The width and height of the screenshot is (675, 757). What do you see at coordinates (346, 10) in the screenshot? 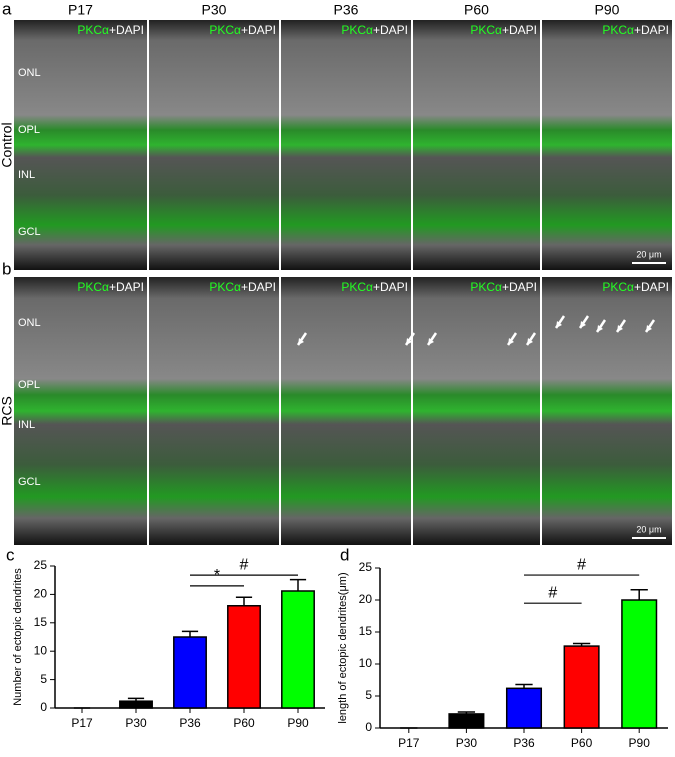
I see `column-label: P36` at bounding box center [346, 10].